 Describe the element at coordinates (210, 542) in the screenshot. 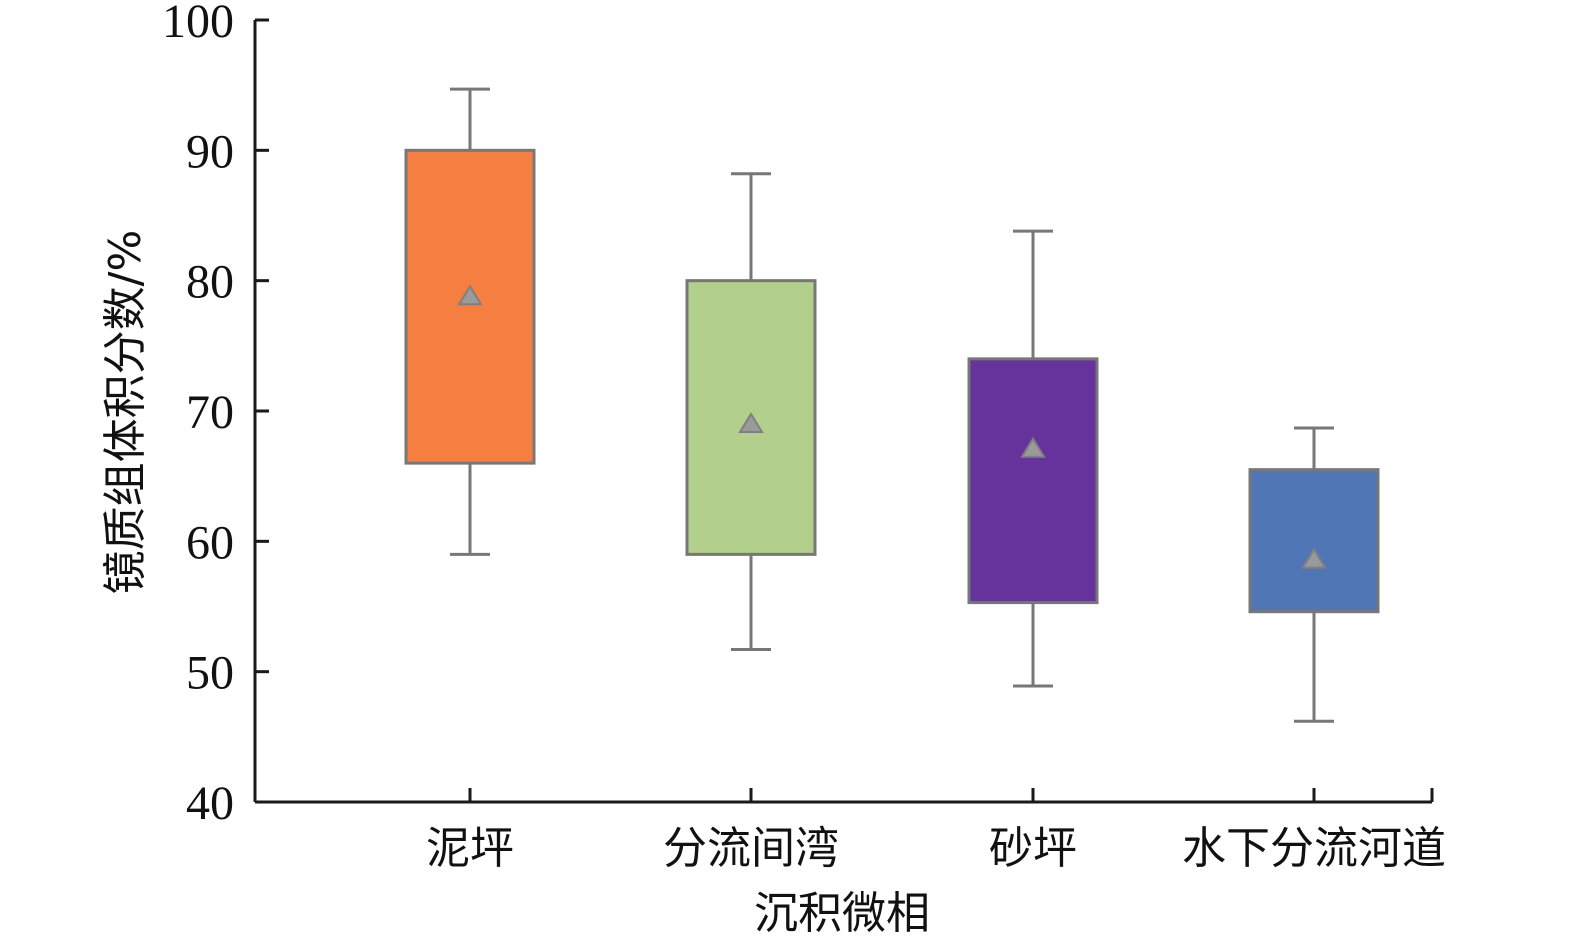

I see `y-tick-label-60: 60` at that location.